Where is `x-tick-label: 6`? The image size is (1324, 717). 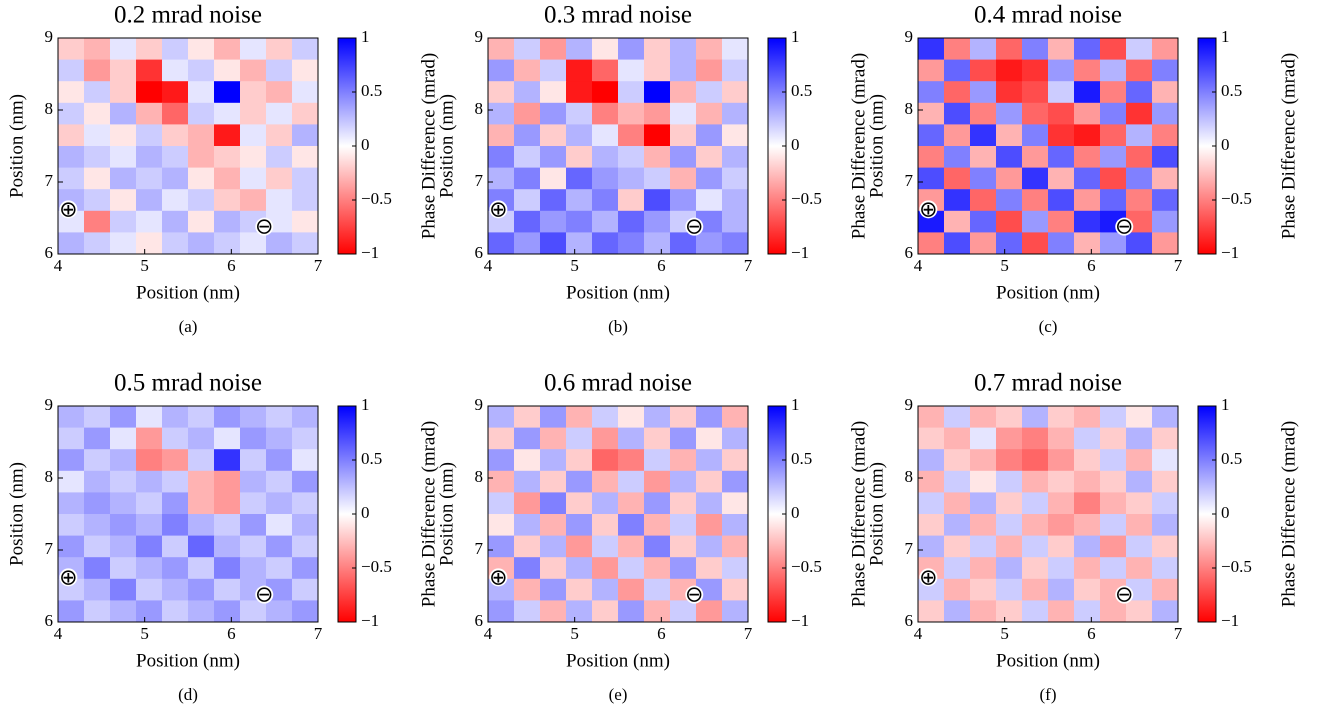 x-tick-label: 6 is located at coordinates (661, 633).